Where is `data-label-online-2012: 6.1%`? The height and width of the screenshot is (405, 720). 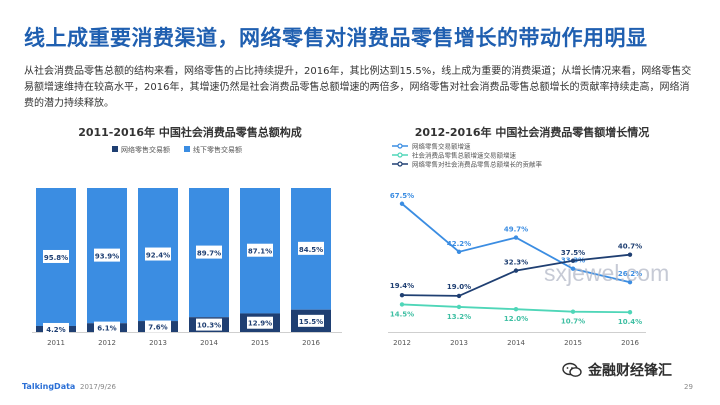 data-label-online-2012: 6.1% is located at coordinates (106, 329).